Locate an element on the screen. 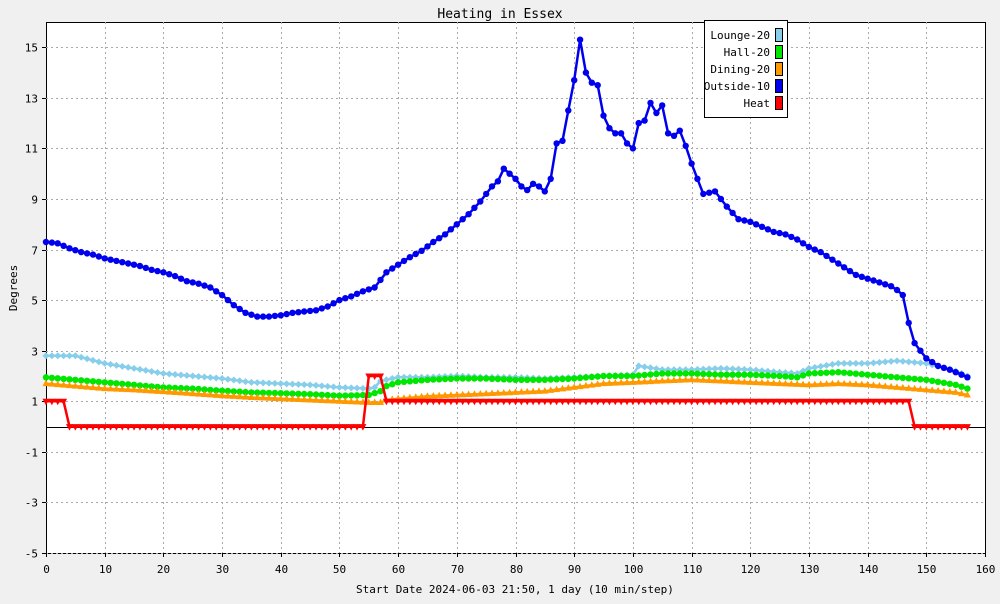 Image resolution: width=1000 pixels, height=604 pixels. legend-swatch is located at coordinates (779, 86).